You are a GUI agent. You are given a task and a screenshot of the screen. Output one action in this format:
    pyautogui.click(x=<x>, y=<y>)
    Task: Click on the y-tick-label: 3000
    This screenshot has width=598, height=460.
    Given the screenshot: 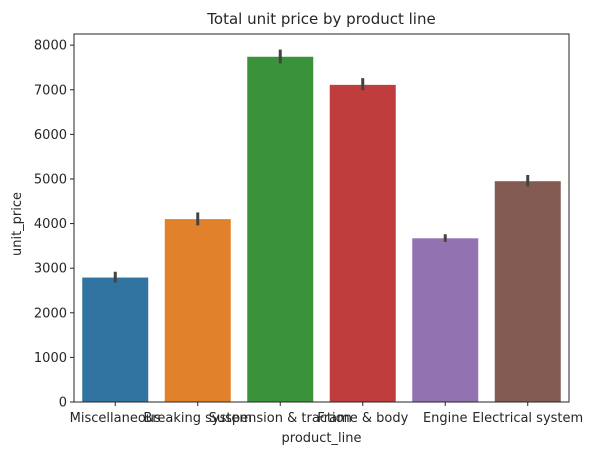 What is the action you would take?
    pyautogui.click(x=50, y=269)
    